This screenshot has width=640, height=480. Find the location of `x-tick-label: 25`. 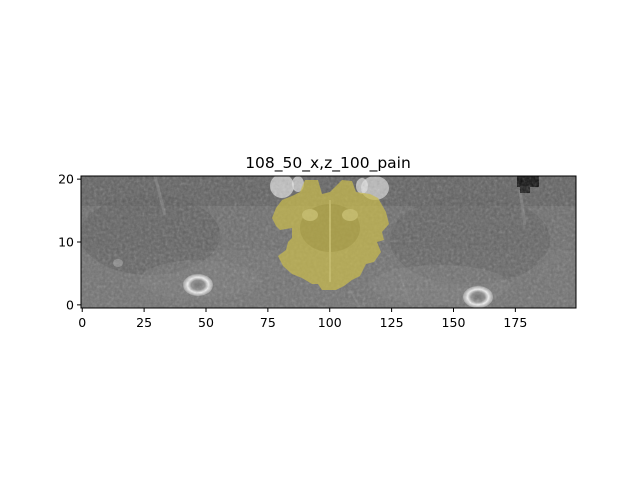

x-tick-label: 25 is located at coordinates (144, 322).